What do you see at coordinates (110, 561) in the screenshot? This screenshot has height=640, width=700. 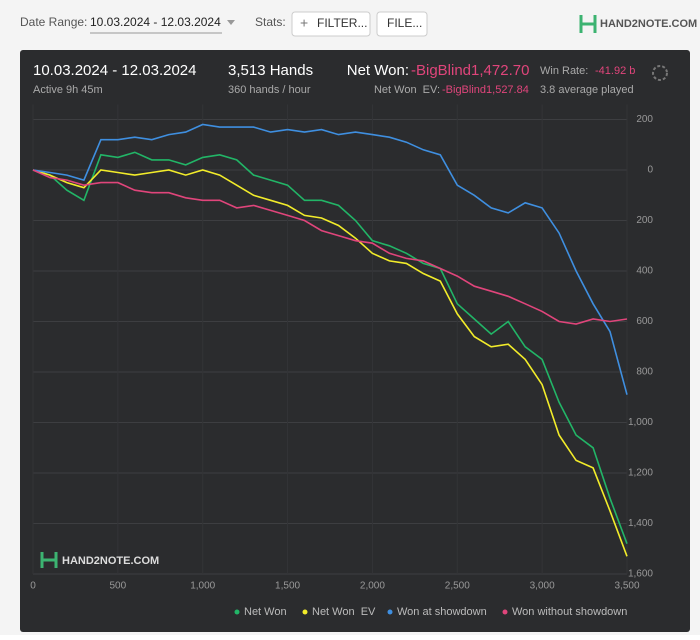 I see `watermark: HAND2NOTE.COM` at bounding box center [110, 561].